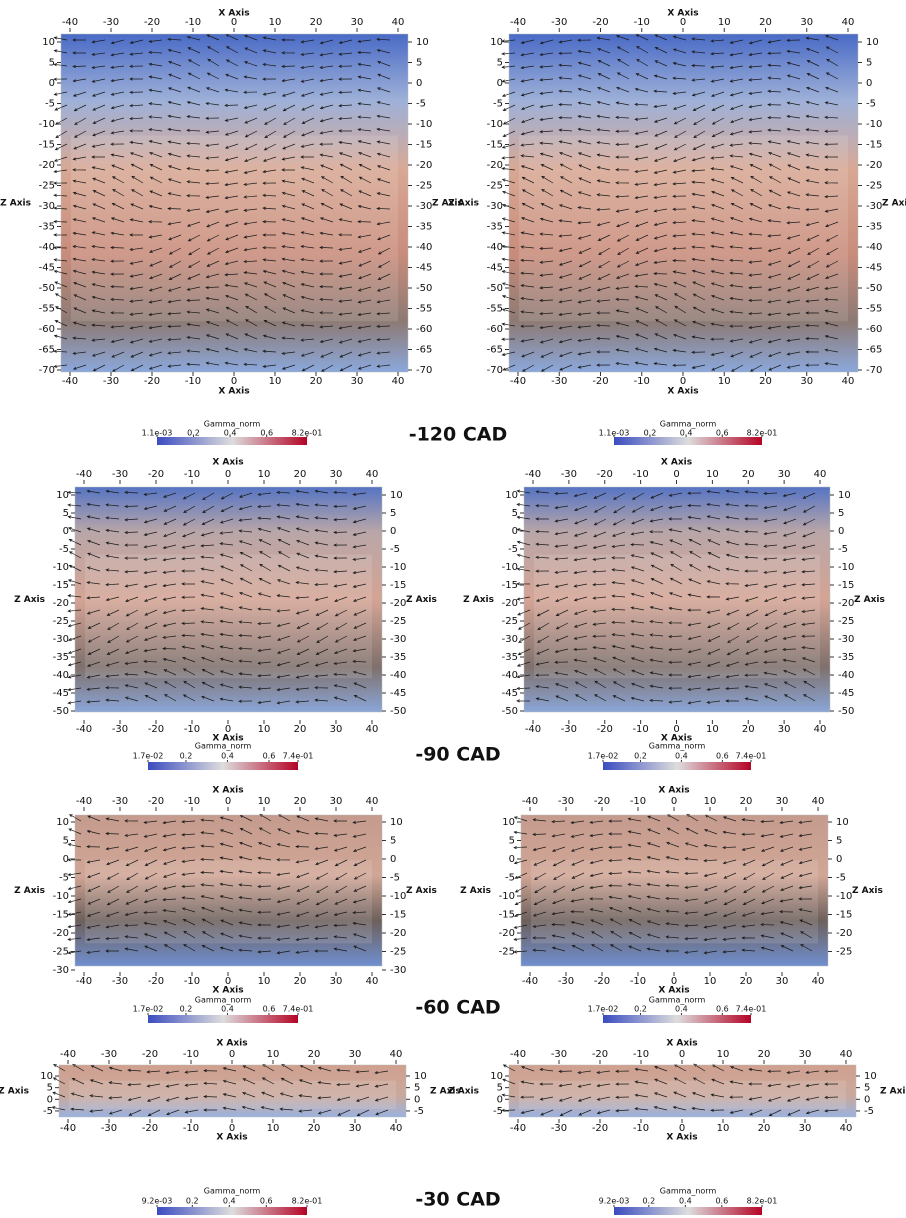 This screenshot has height=1218, width=906. What do you see at coordinates (722, 756) in the screenshot?
I see `colorbar-tick-label: 0.6` at bounding box center [722, 756].